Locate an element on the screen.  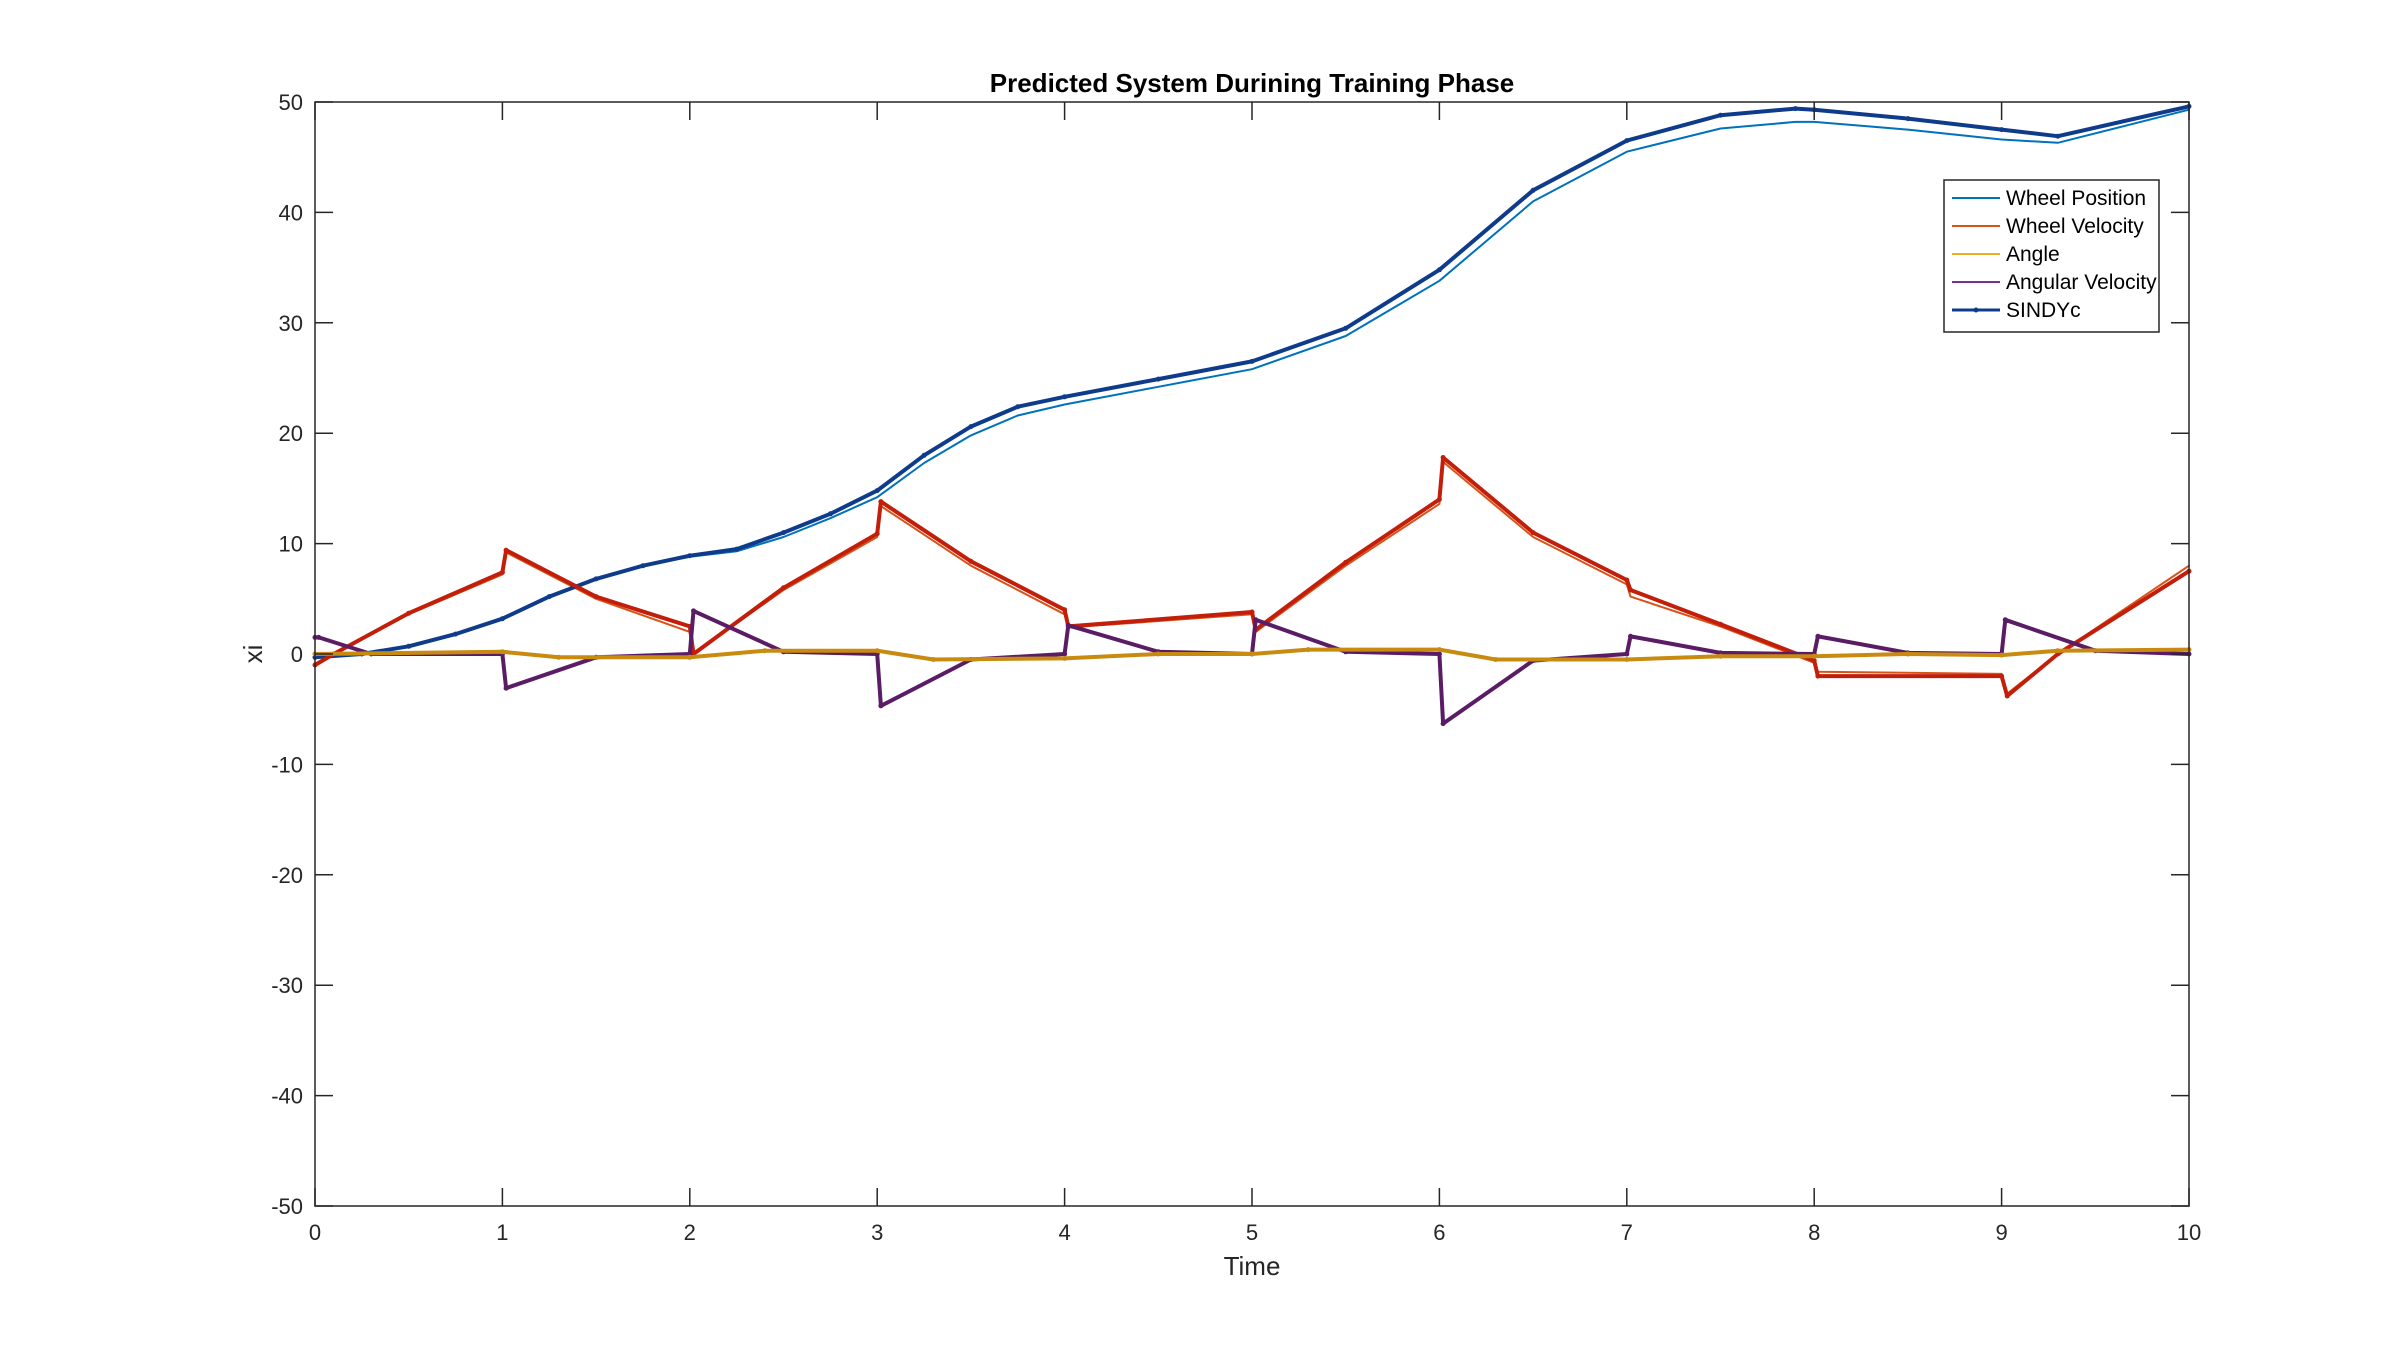
x-tick-label: 8 is located at coordinates (1814, 1232).